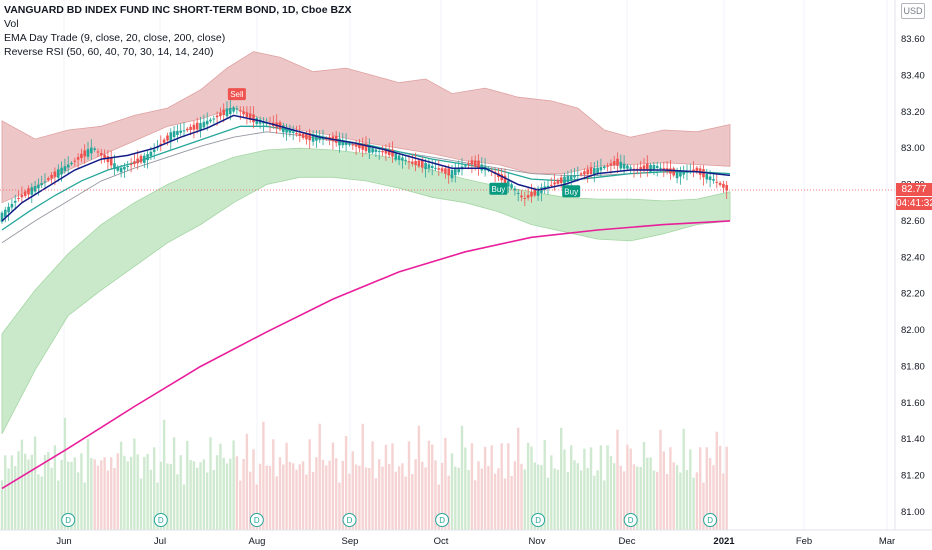 The width and height of the screenshot is (932, 550). I want to click on currency-badge: USD, so click(913, 11).